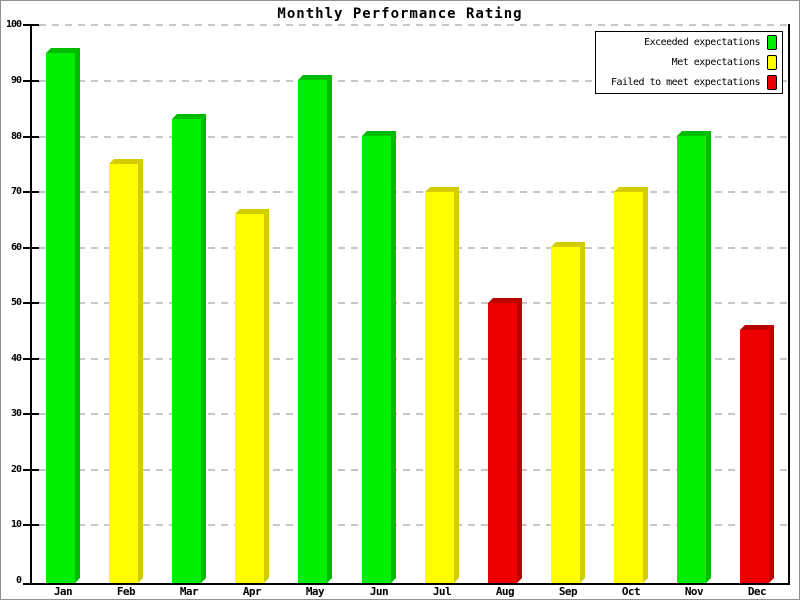 The height and width of the screenshot is (600, 800). Describe the element at coordinates (63, 591) in the screenshot. I see `x-tick-label-jan: Jan` at that location.